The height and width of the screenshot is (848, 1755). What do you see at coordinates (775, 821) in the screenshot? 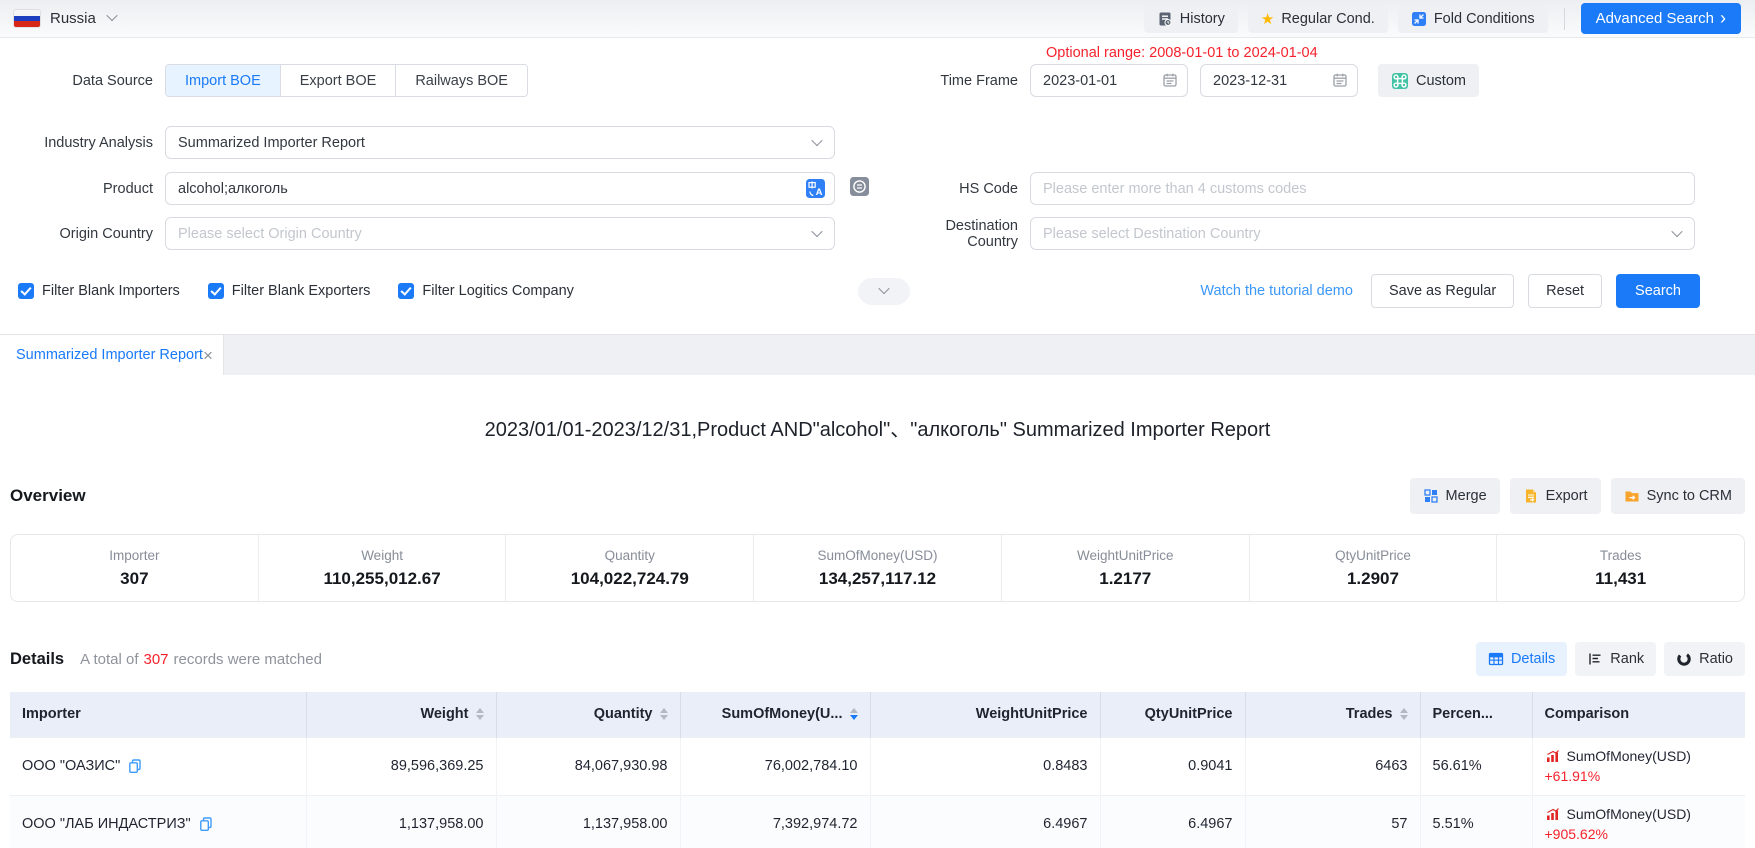
I see `sum-cell: 7,392,974.72` at bounding box center [775, 821].